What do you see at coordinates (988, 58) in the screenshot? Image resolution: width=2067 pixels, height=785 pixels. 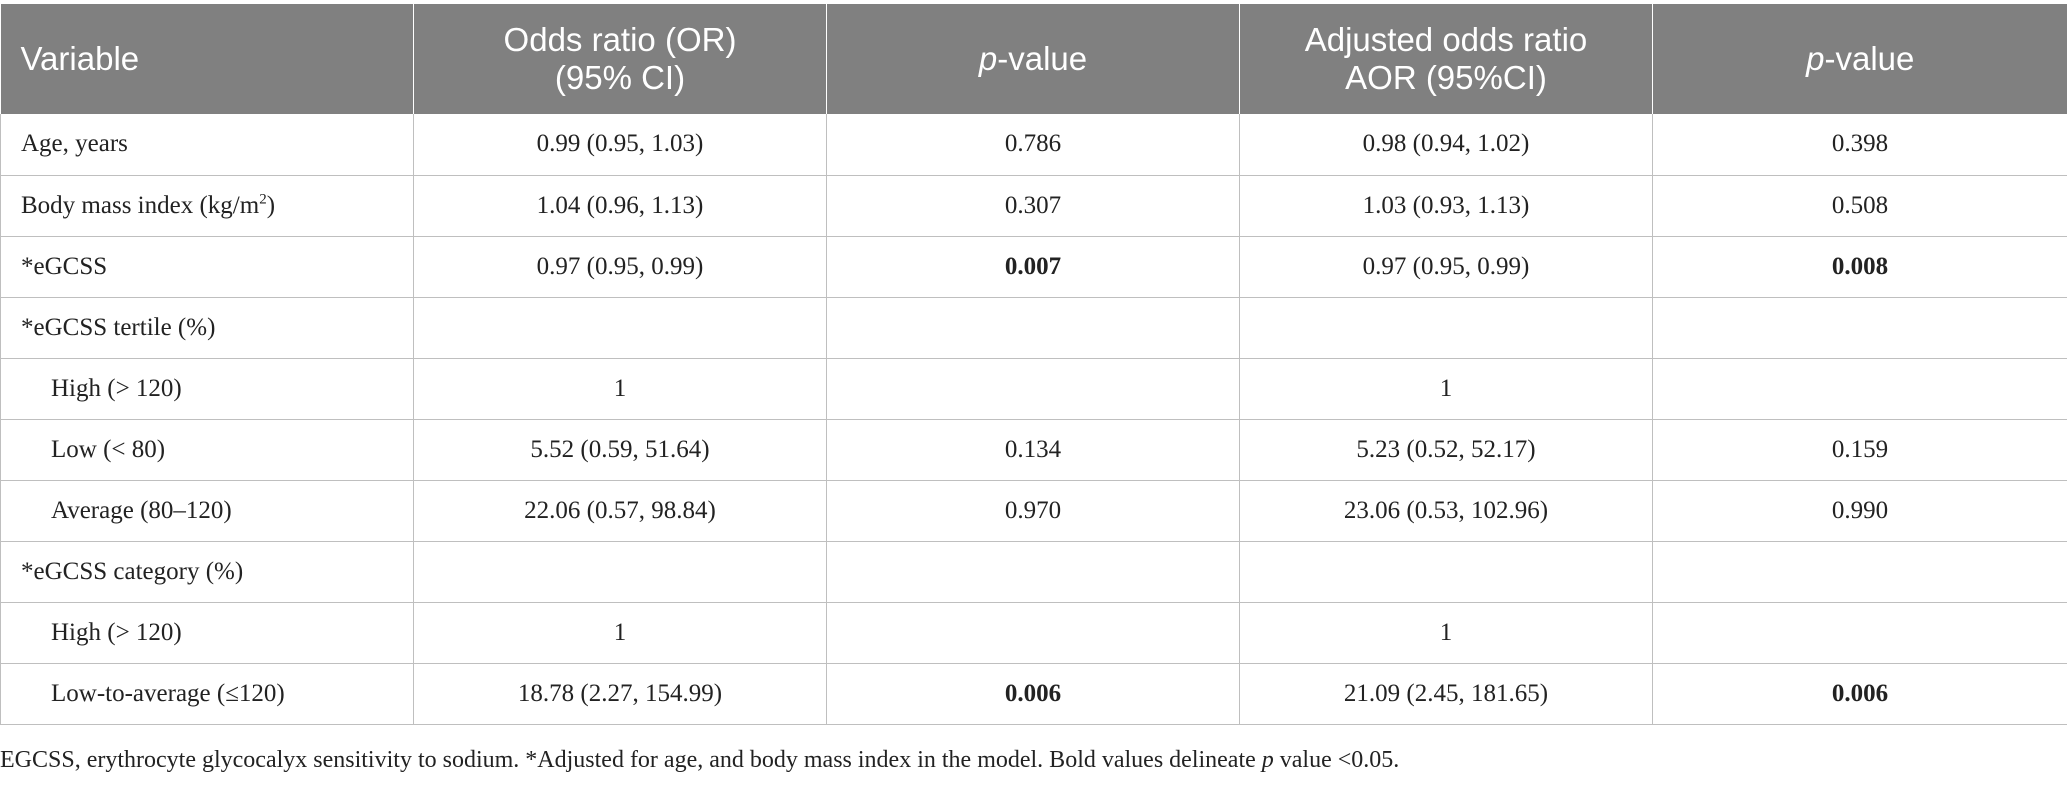 I see `header-p-italic-1: p` at bounding box center [988, 58].